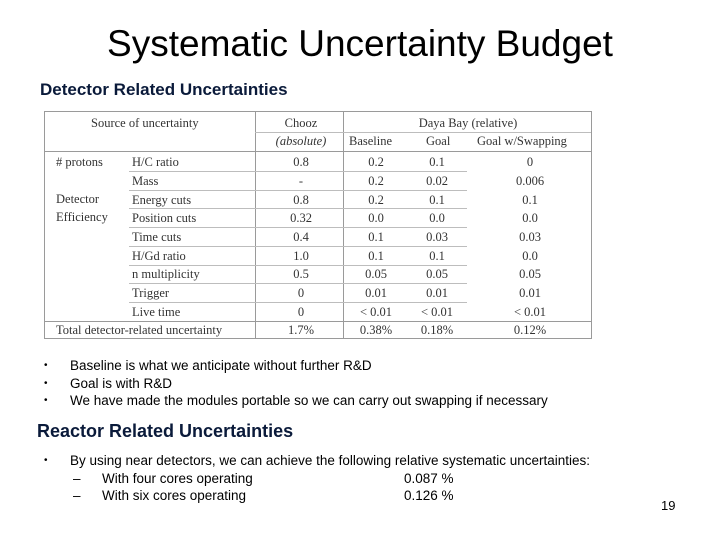 The height and width of the screenshot is (540, 720). I want to click on row-baseline: 0.01, so click(376, 293).